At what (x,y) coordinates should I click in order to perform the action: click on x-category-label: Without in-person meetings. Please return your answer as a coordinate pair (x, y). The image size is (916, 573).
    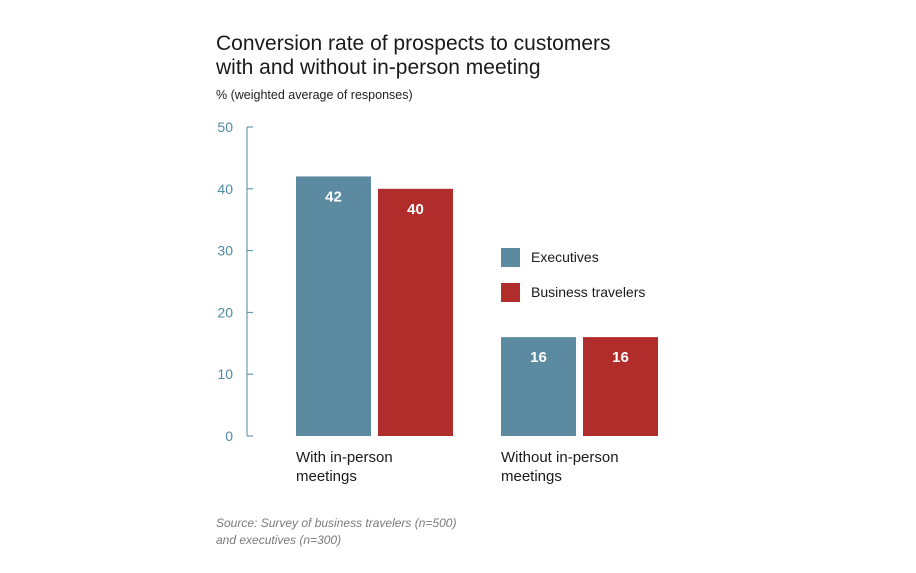
    Looking at the image, I should click on (560, 467).